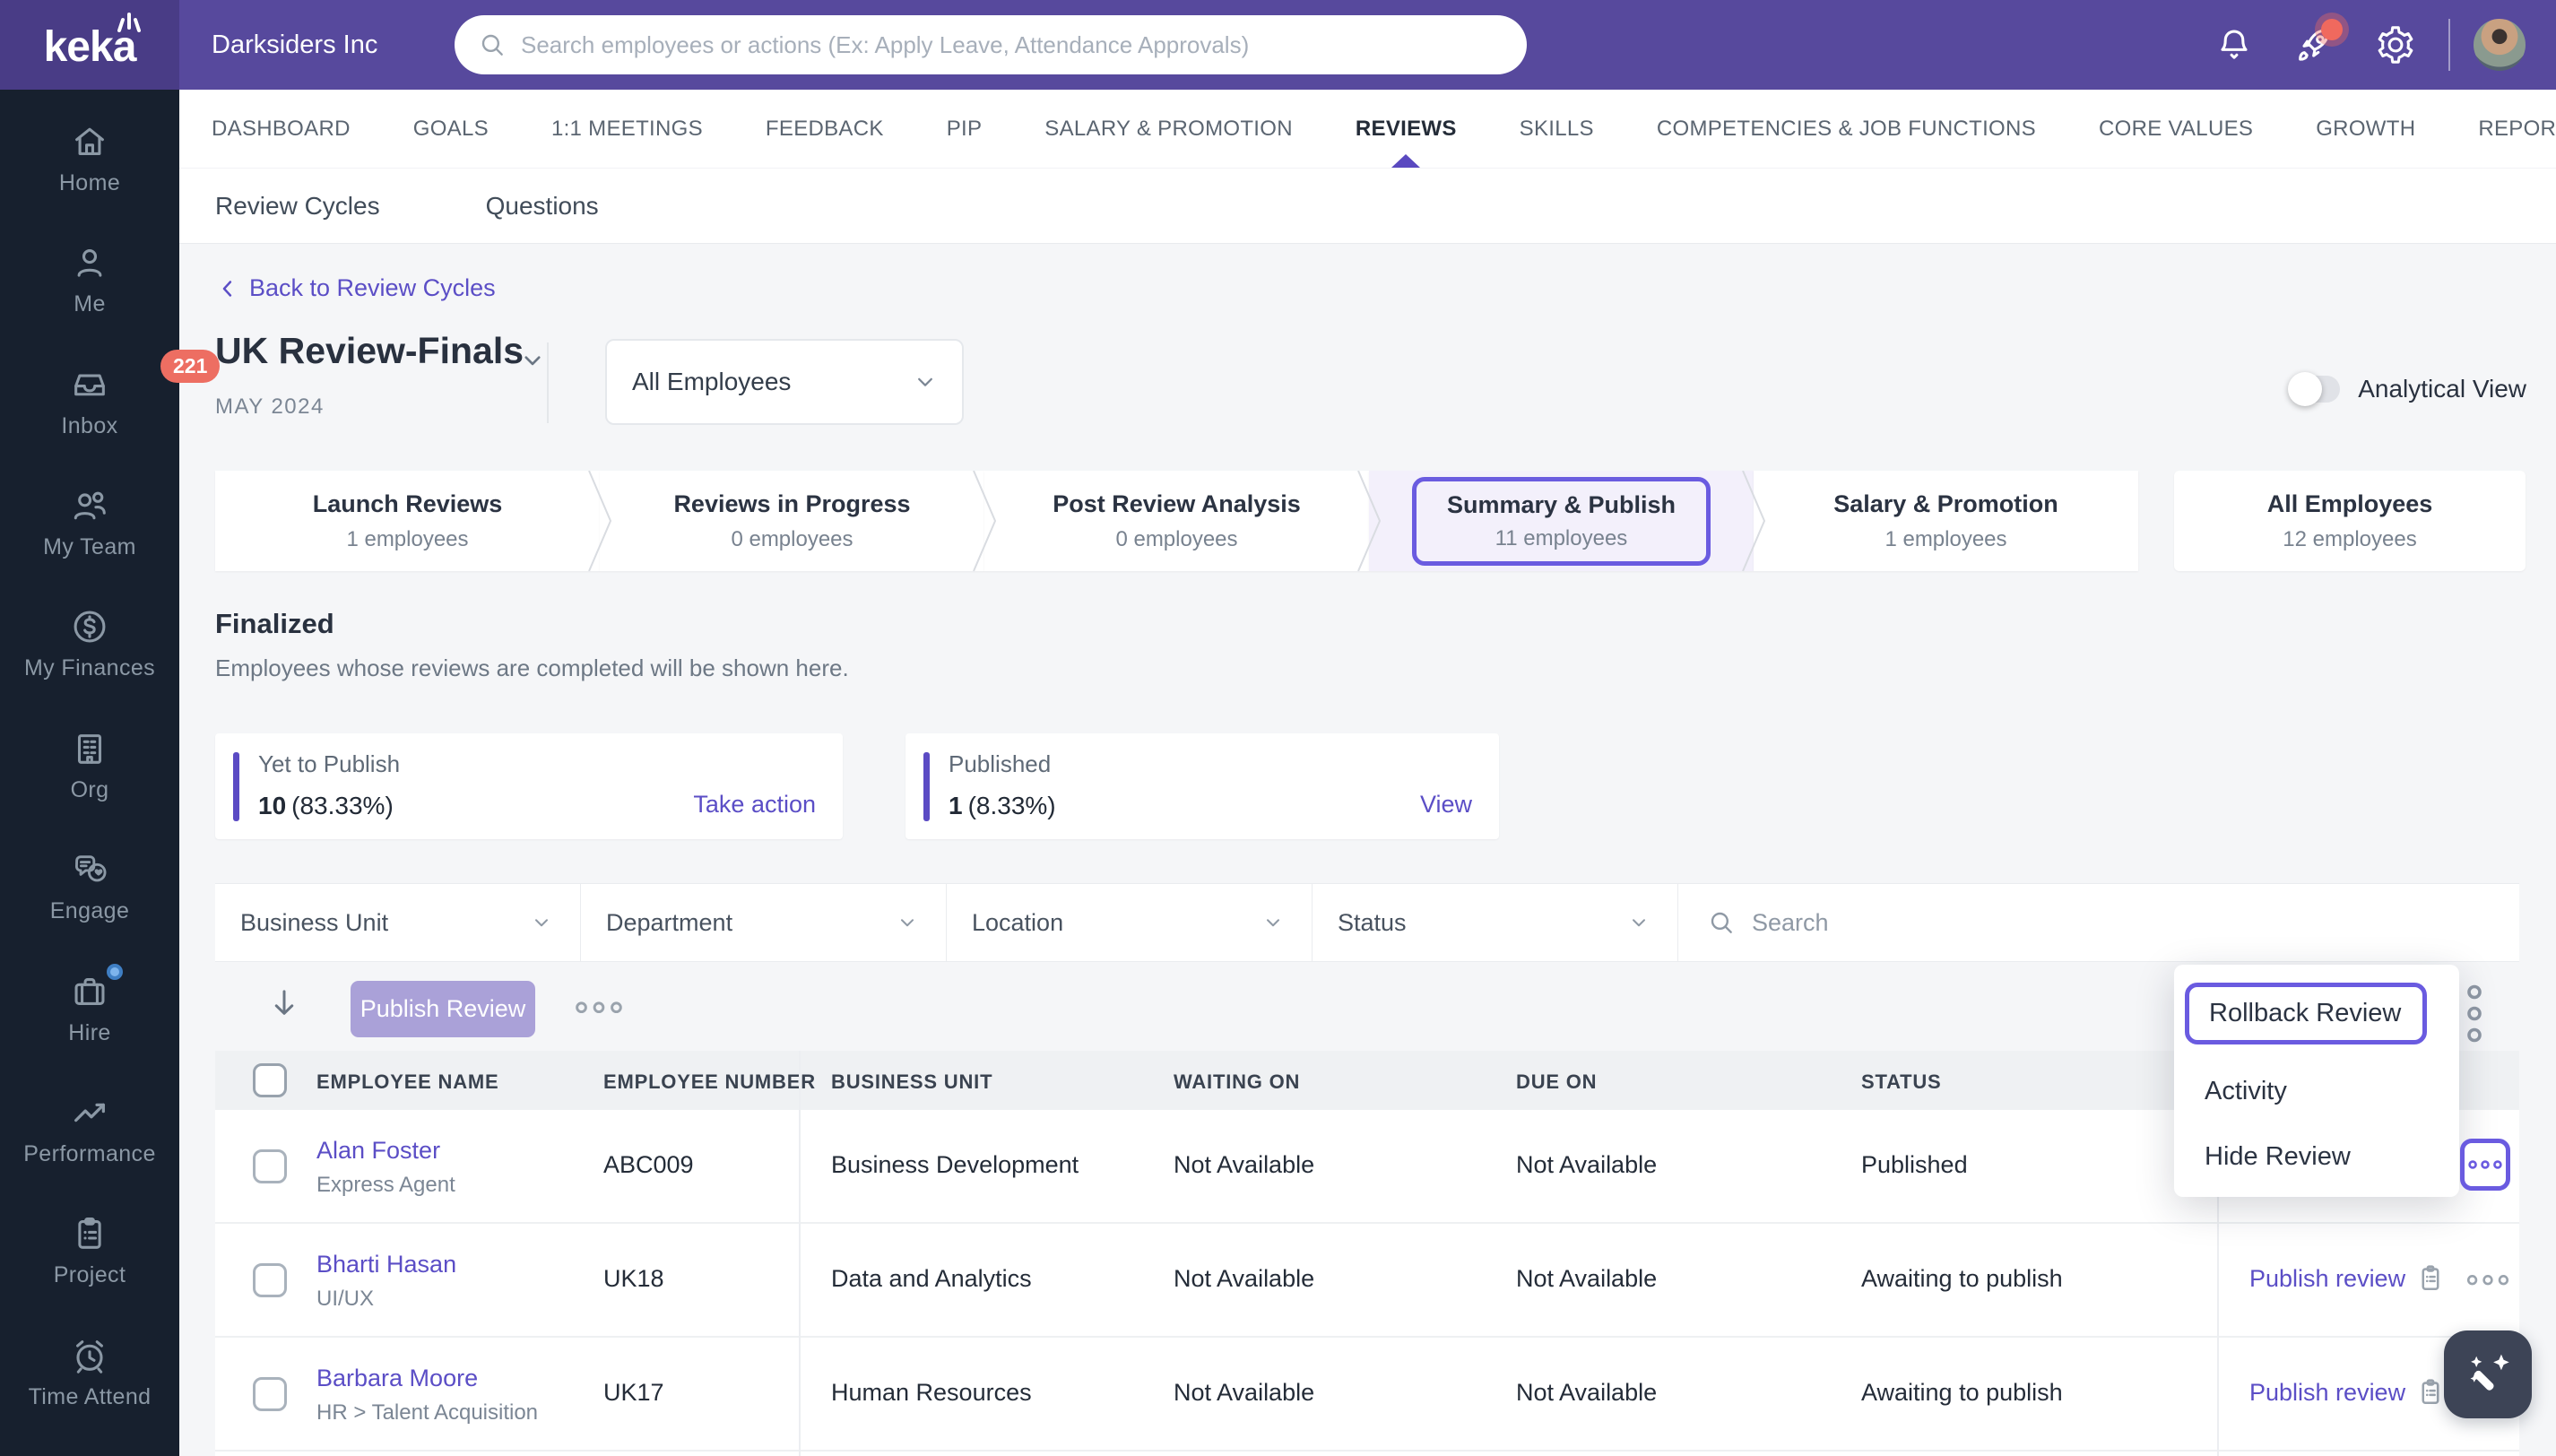  I want to click on sidebar-item-me: Me, so click(89, 282).